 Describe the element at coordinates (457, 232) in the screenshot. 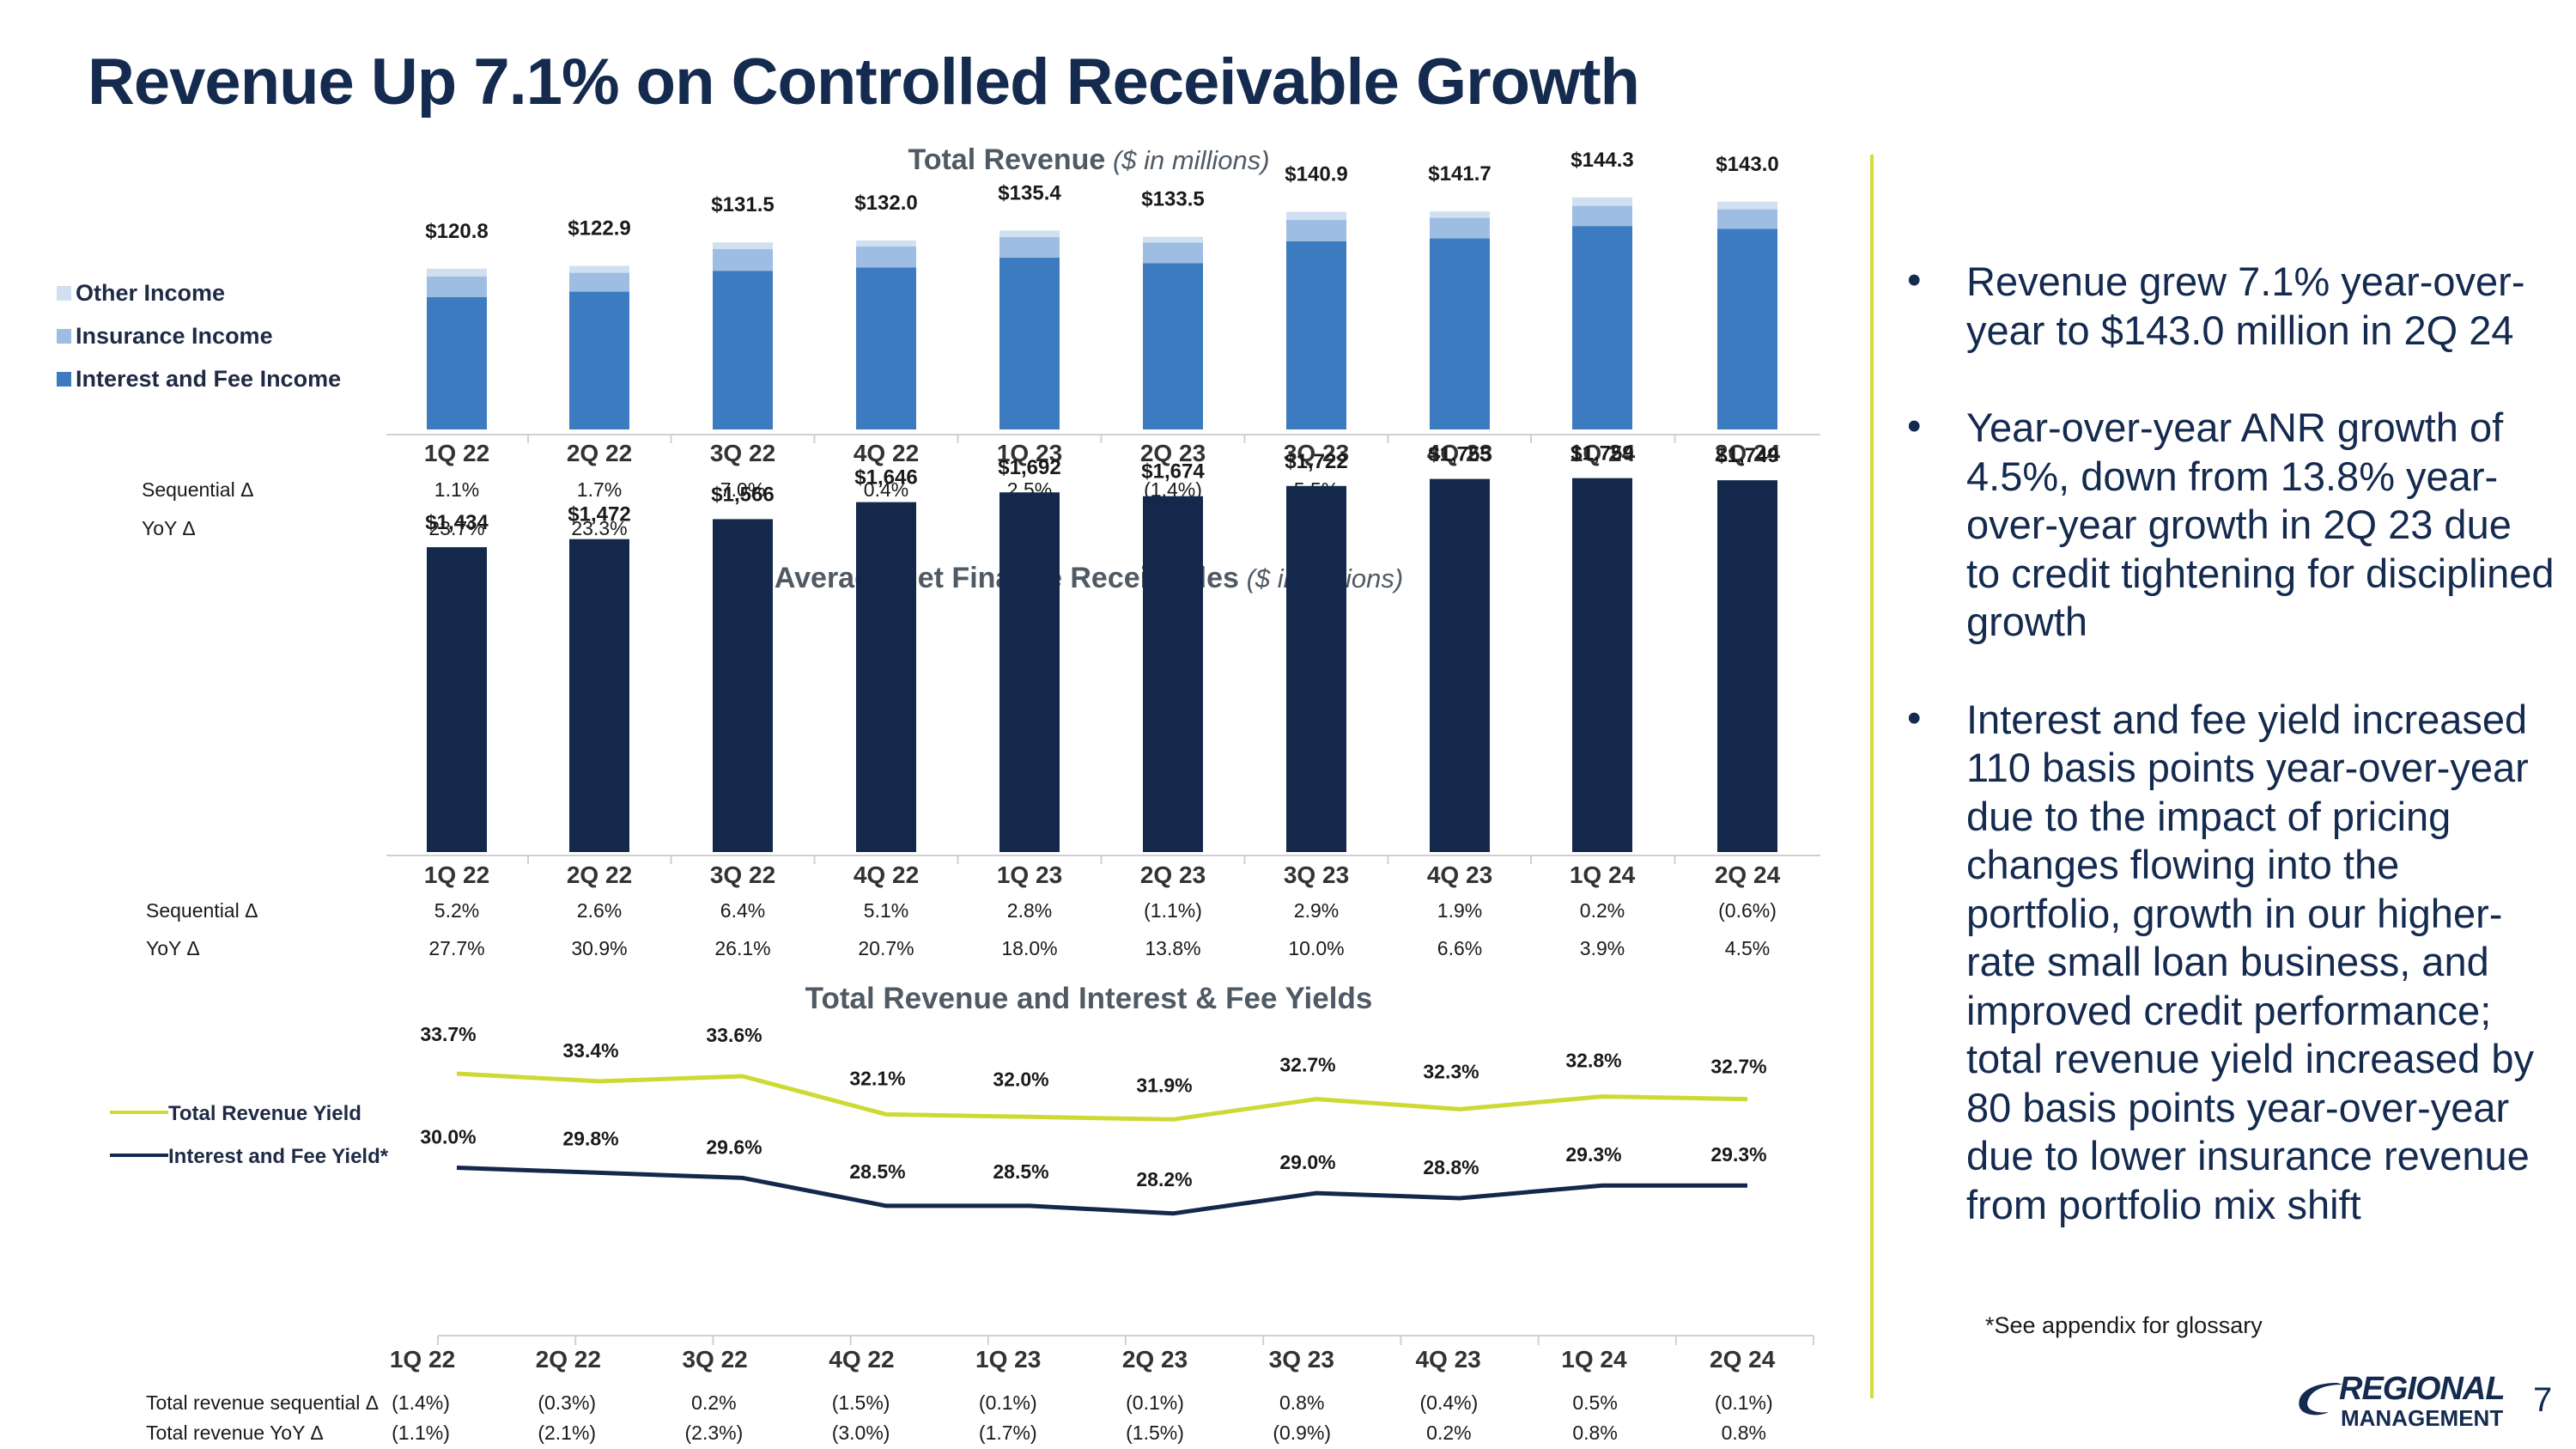

I see `revenue-total-label: $120.8` at that location.